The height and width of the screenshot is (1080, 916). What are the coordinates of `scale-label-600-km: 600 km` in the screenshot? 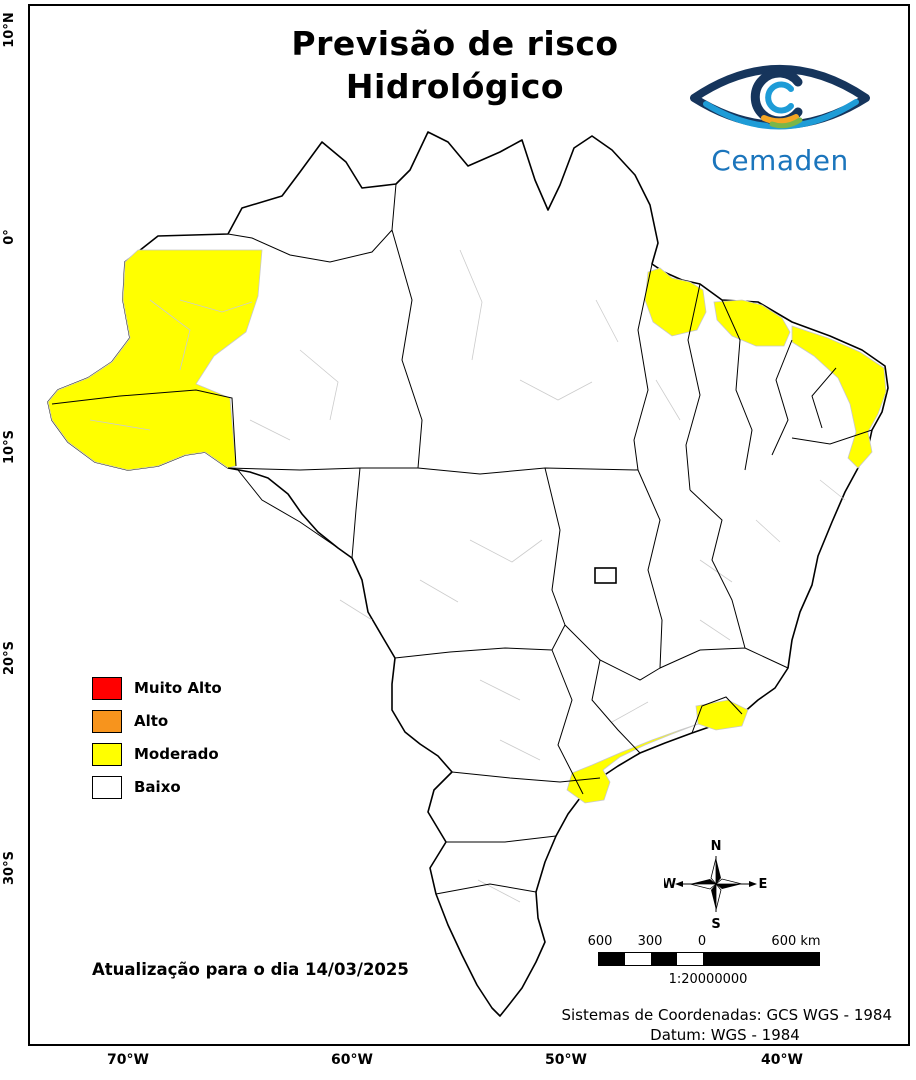 It's located at (796, 941).